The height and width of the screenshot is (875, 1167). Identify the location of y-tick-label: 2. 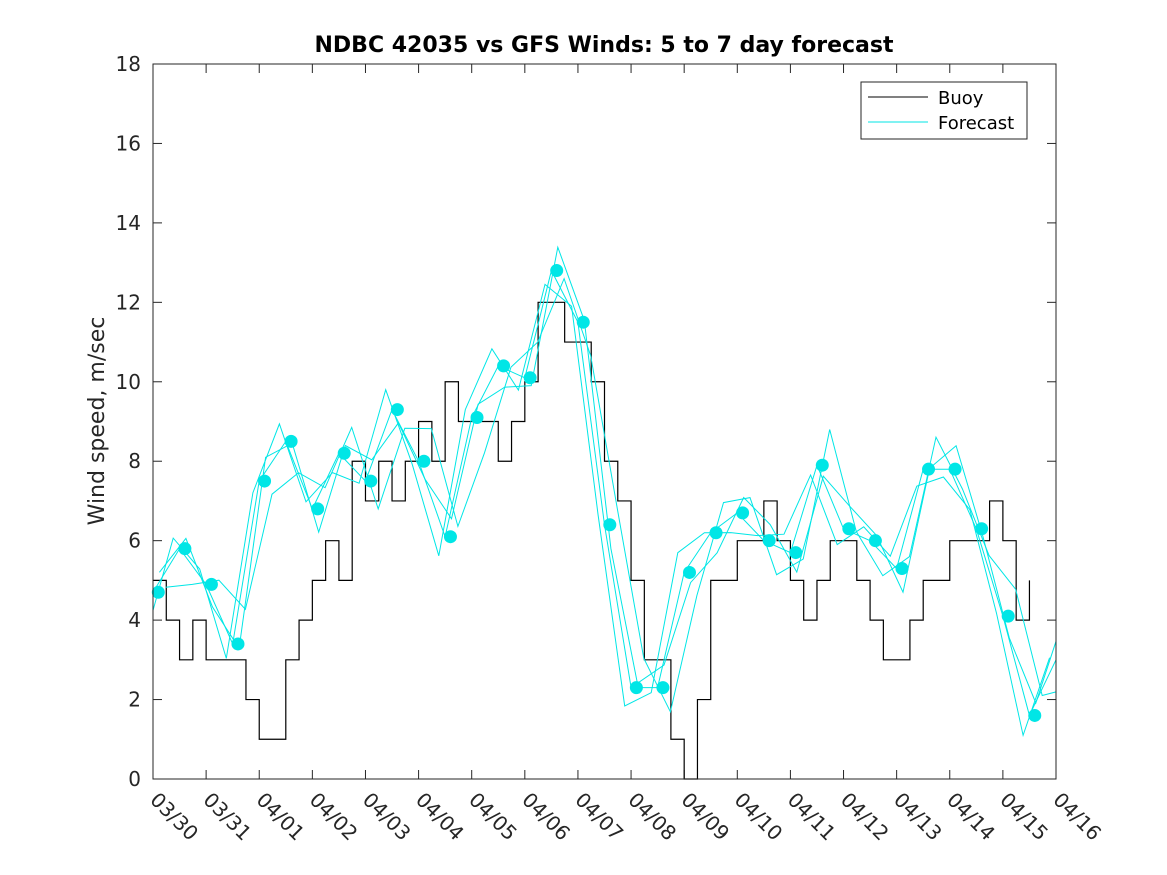
(134, 700).